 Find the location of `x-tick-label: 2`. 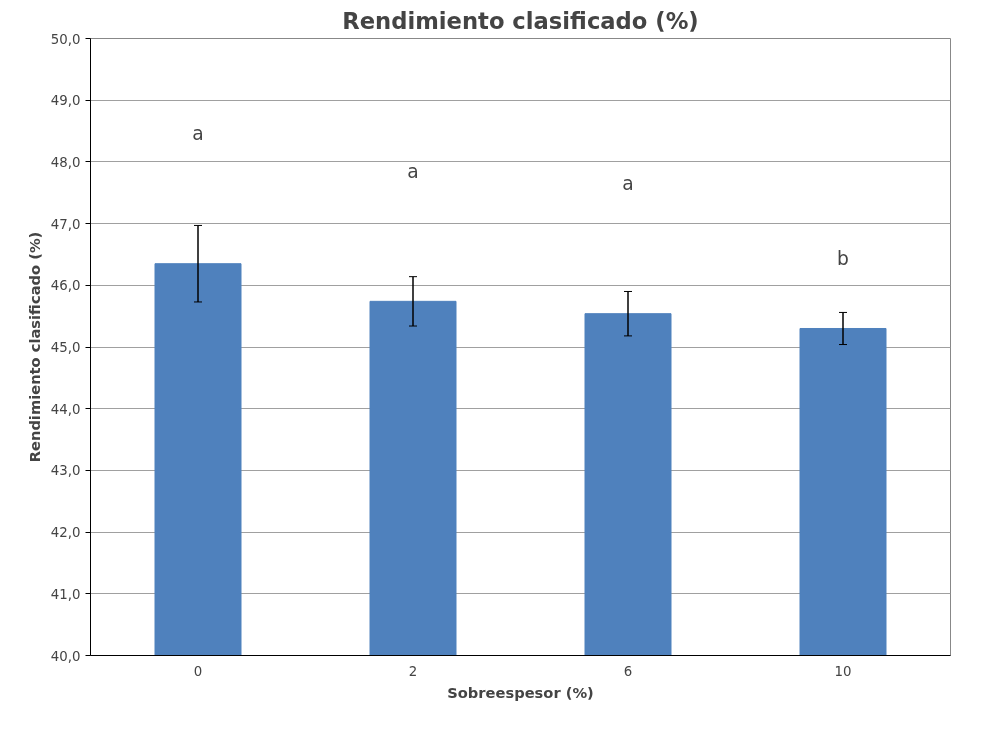

x-tick-label: 2 is located at coordinates (413, 671).